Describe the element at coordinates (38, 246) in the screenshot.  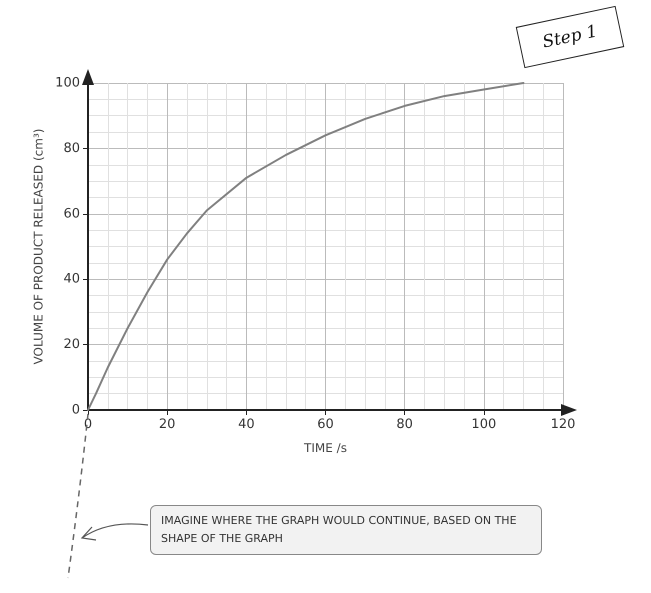
I see `y-axis-title: VOLUME OF PRODUCT RELEASED (cm³)` at that location.